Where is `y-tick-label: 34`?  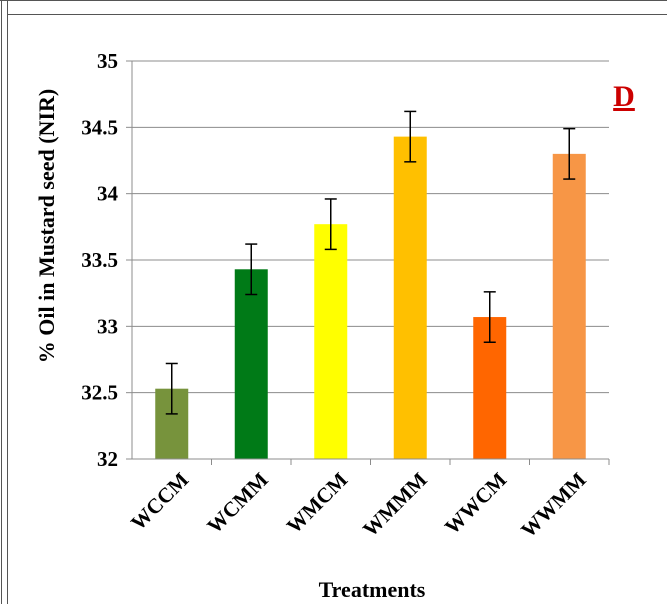
y-tick-label: 34 is located at coordinates (108, 194).